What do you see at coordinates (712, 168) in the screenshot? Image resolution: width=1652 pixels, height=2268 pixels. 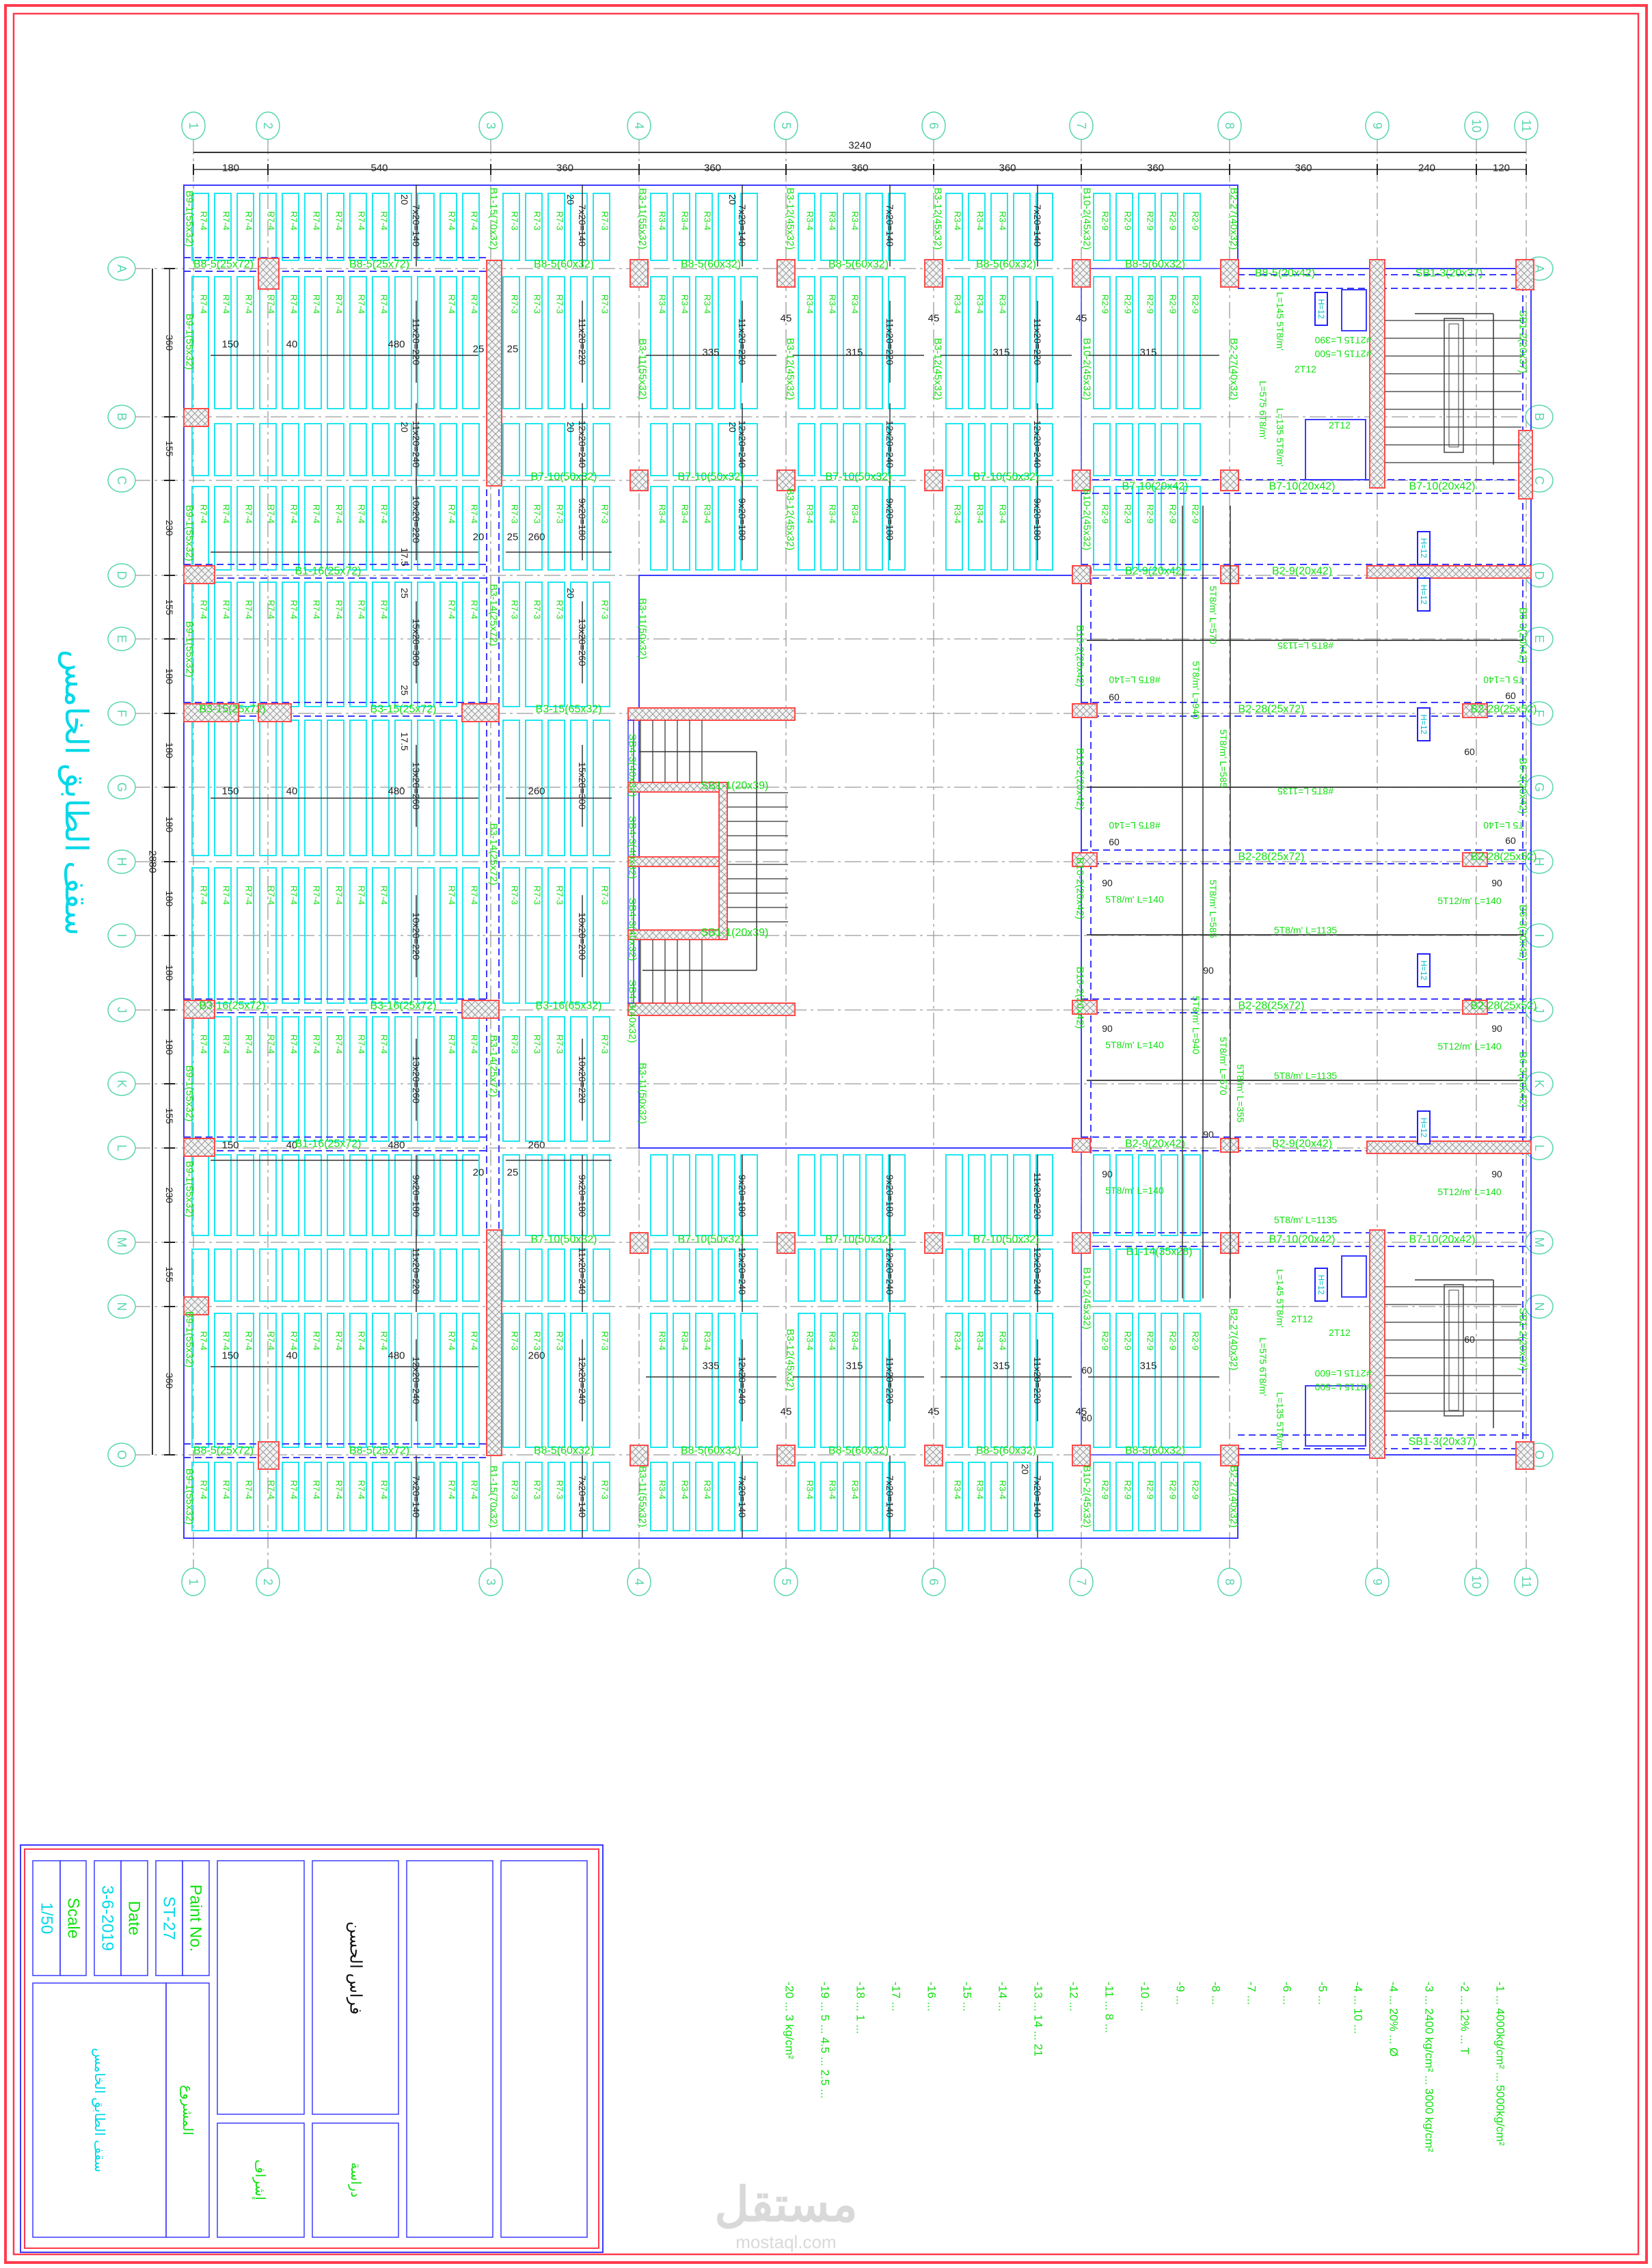 I see `dimension-text: 360` at bounding box center [712, 168].